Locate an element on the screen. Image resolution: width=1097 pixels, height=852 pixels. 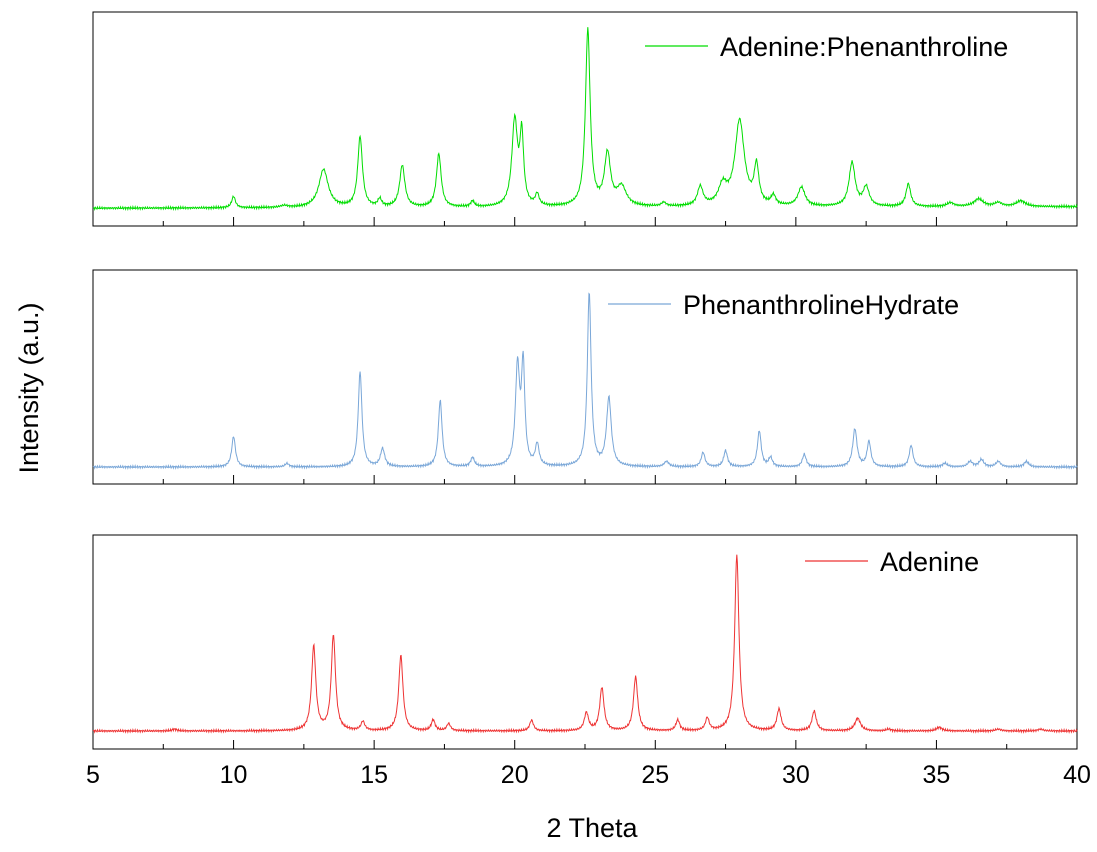
x-tick-label: 30 is located at coordinates (796, 775).